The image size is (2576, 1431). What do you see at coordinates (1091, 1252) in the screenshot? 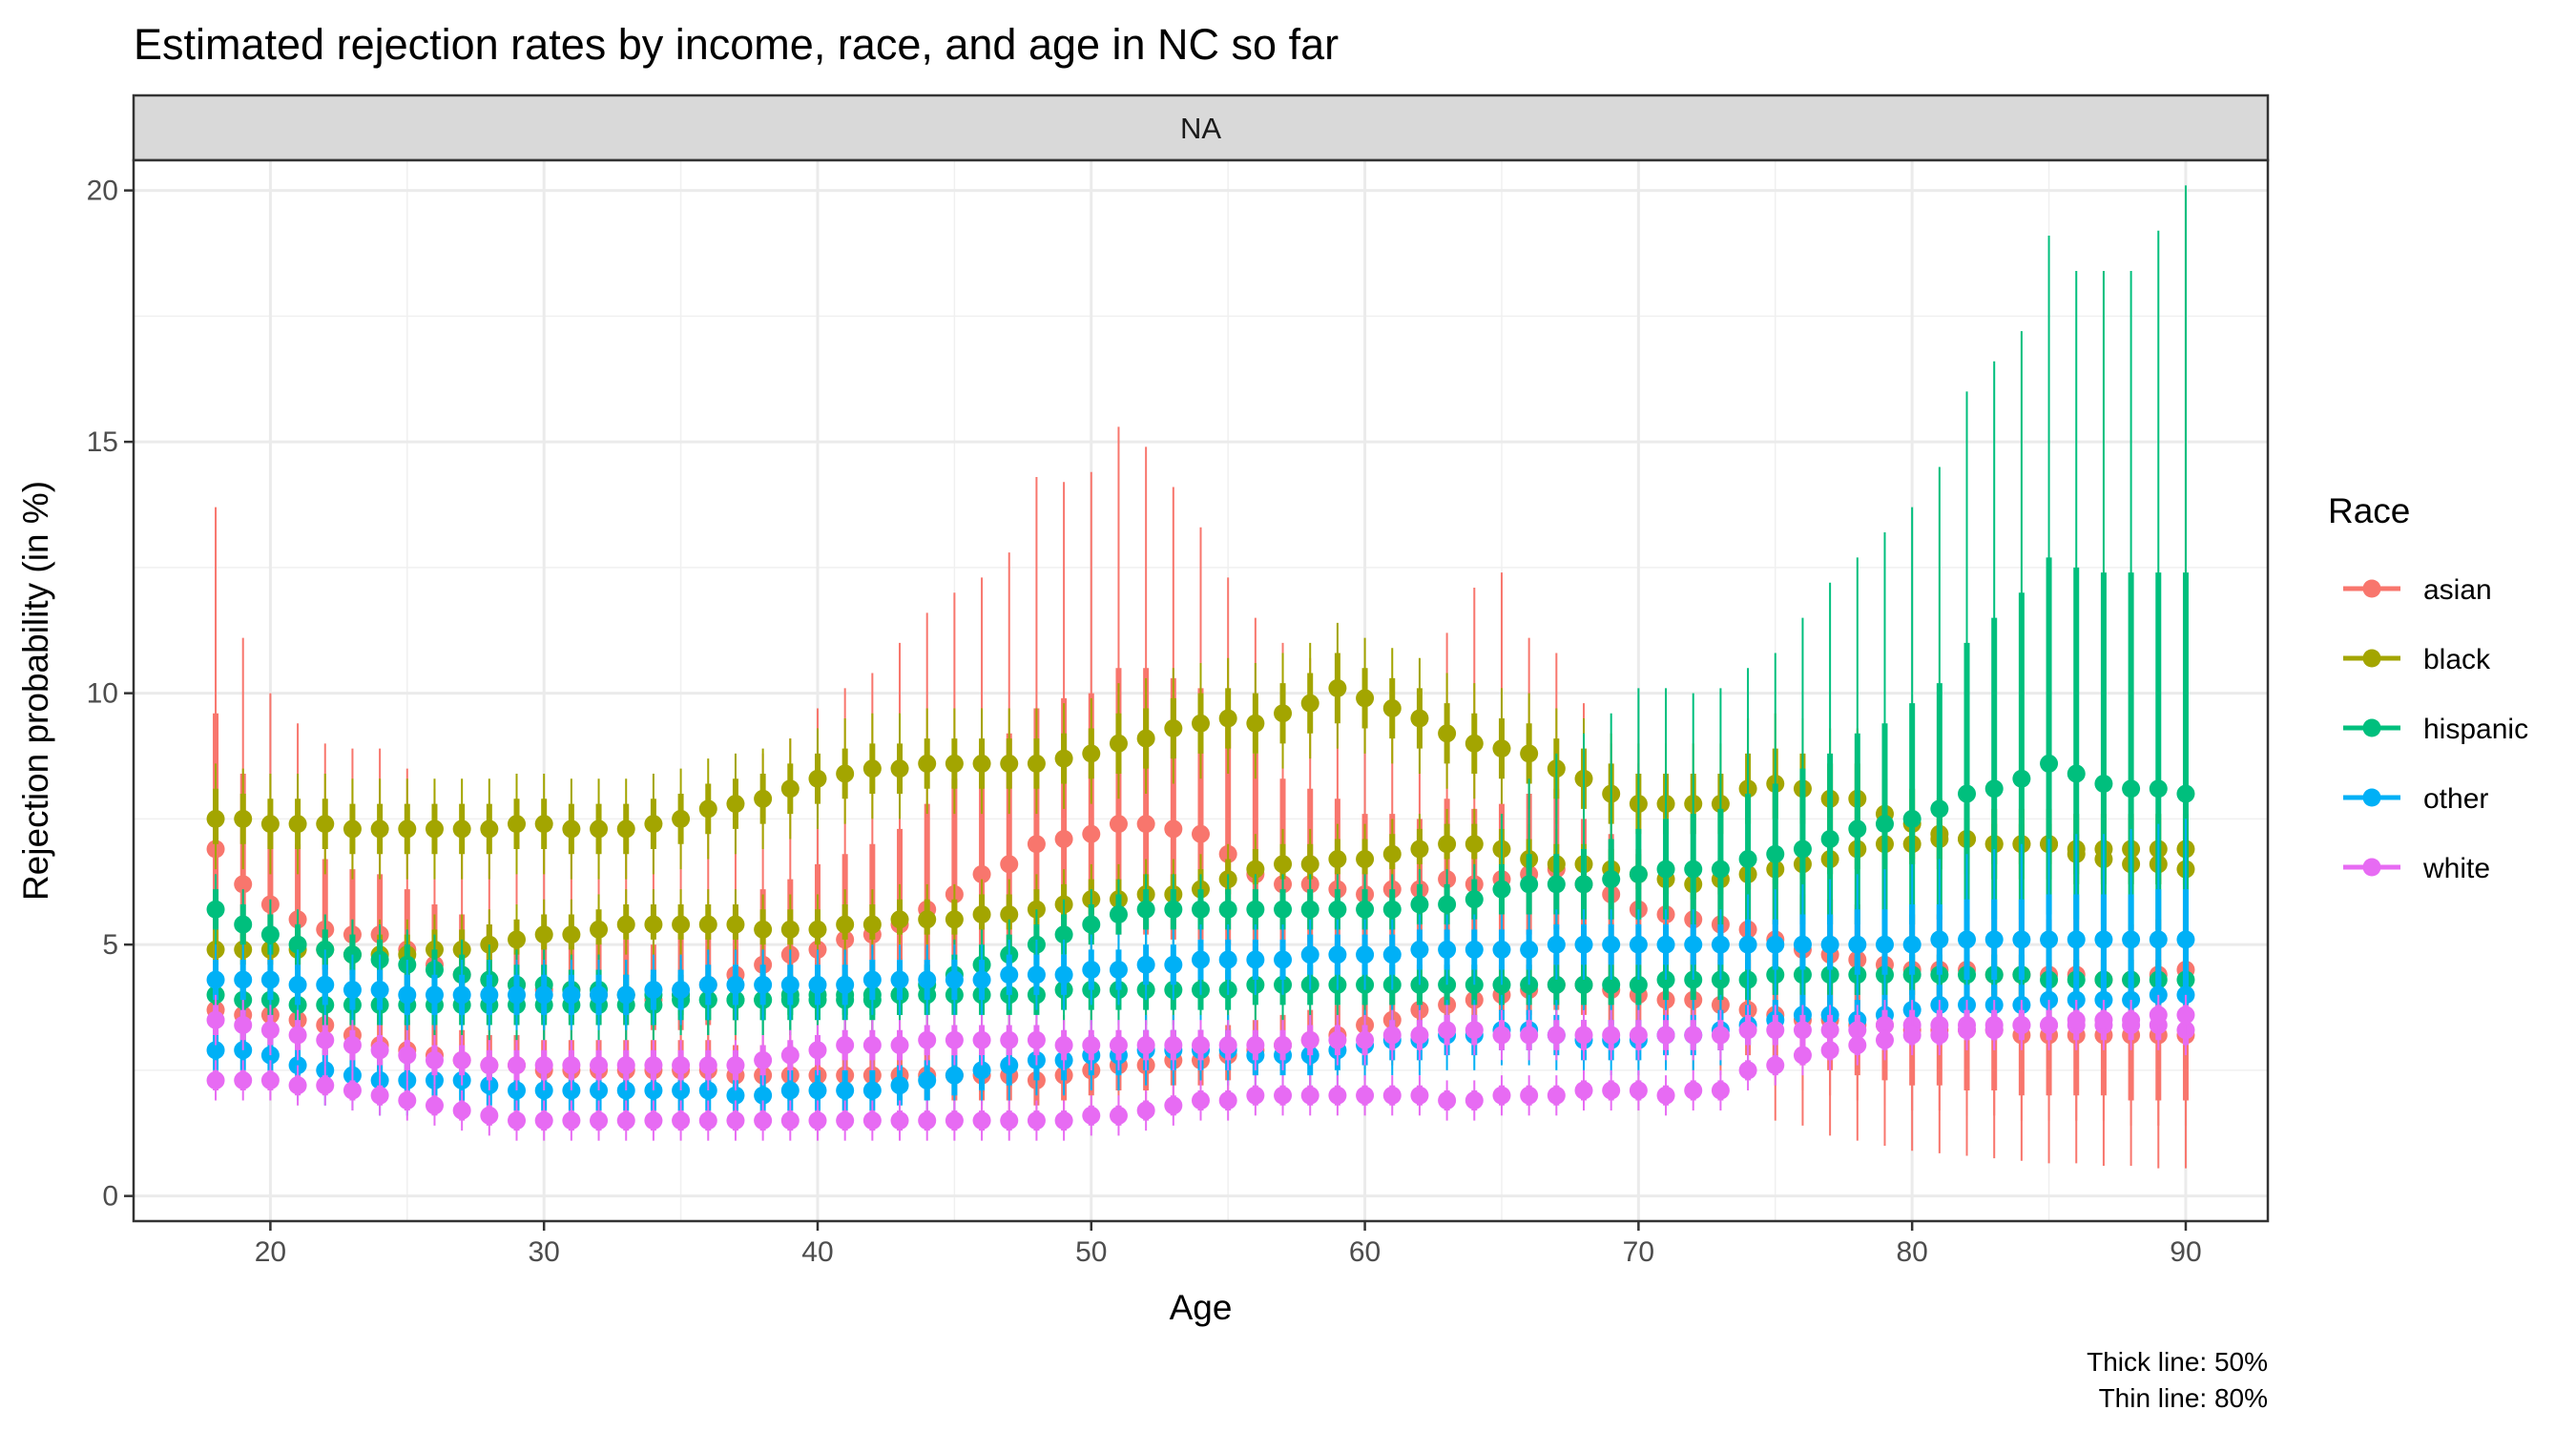
I see `x-tick-label: 50` at bounding box center [1091, 1252].